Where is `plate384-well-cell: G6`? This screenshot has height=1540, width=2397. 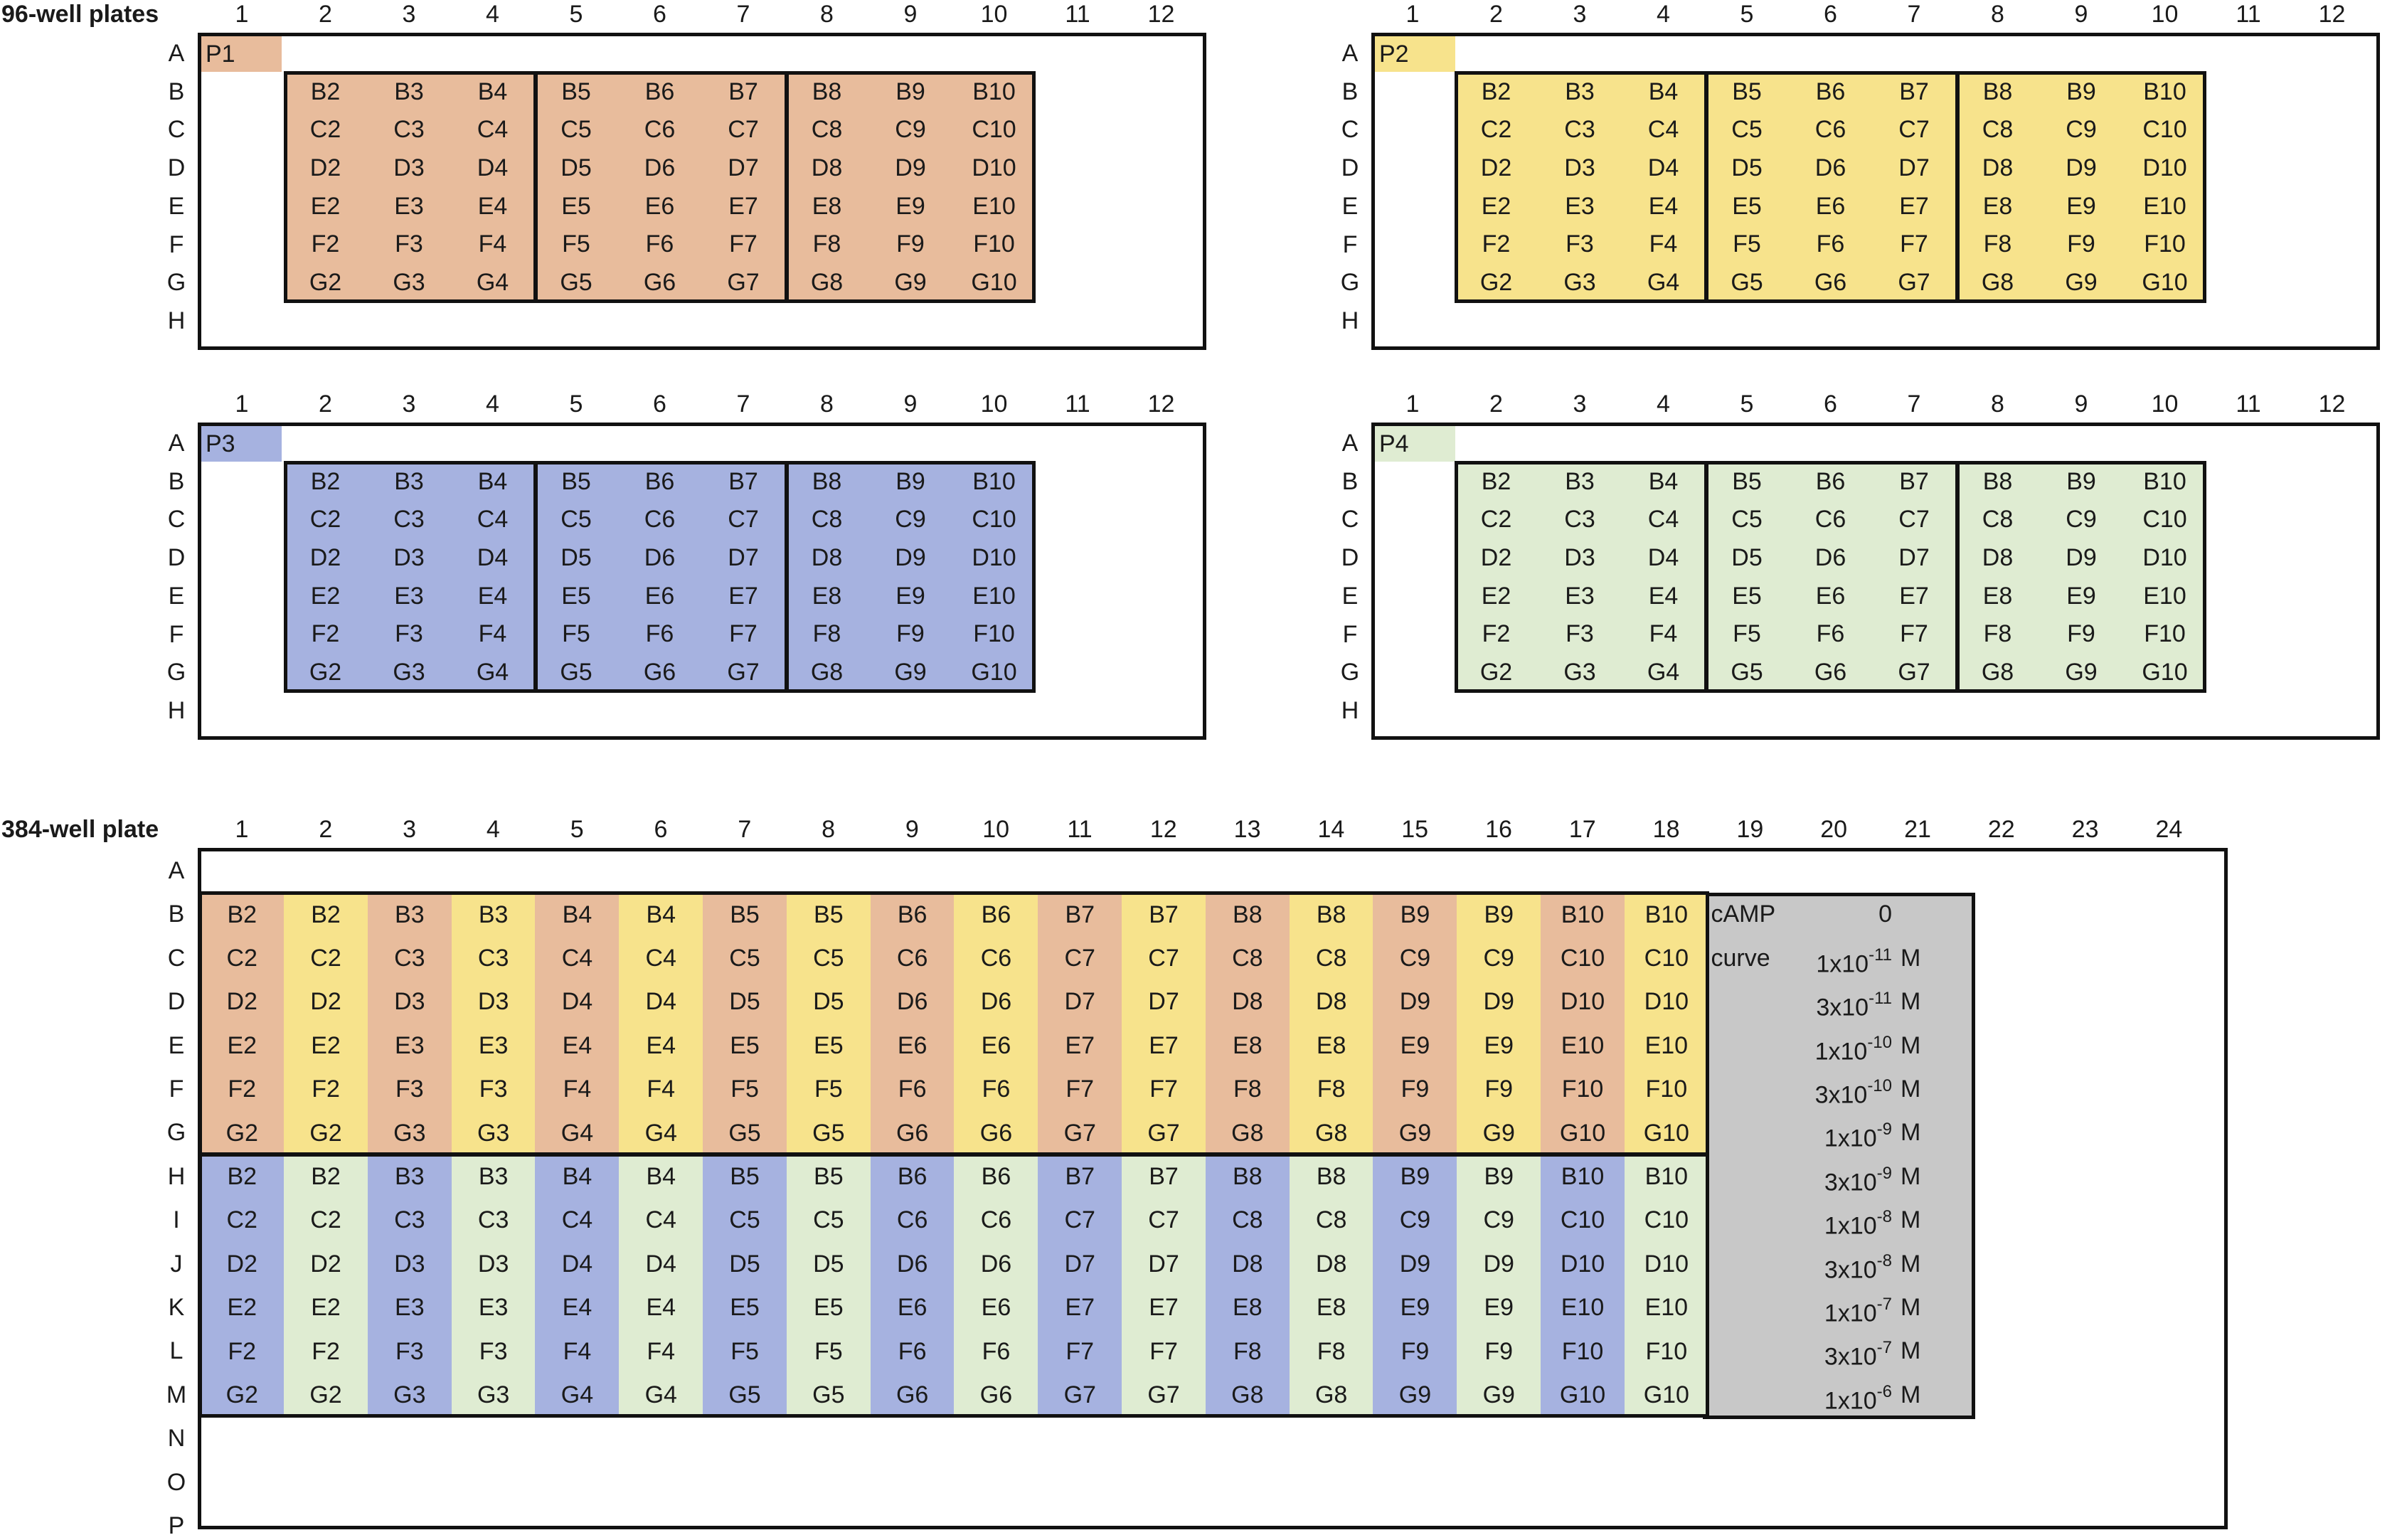 plate384-well-cell: G6 is located at coordinates (996, 1395).